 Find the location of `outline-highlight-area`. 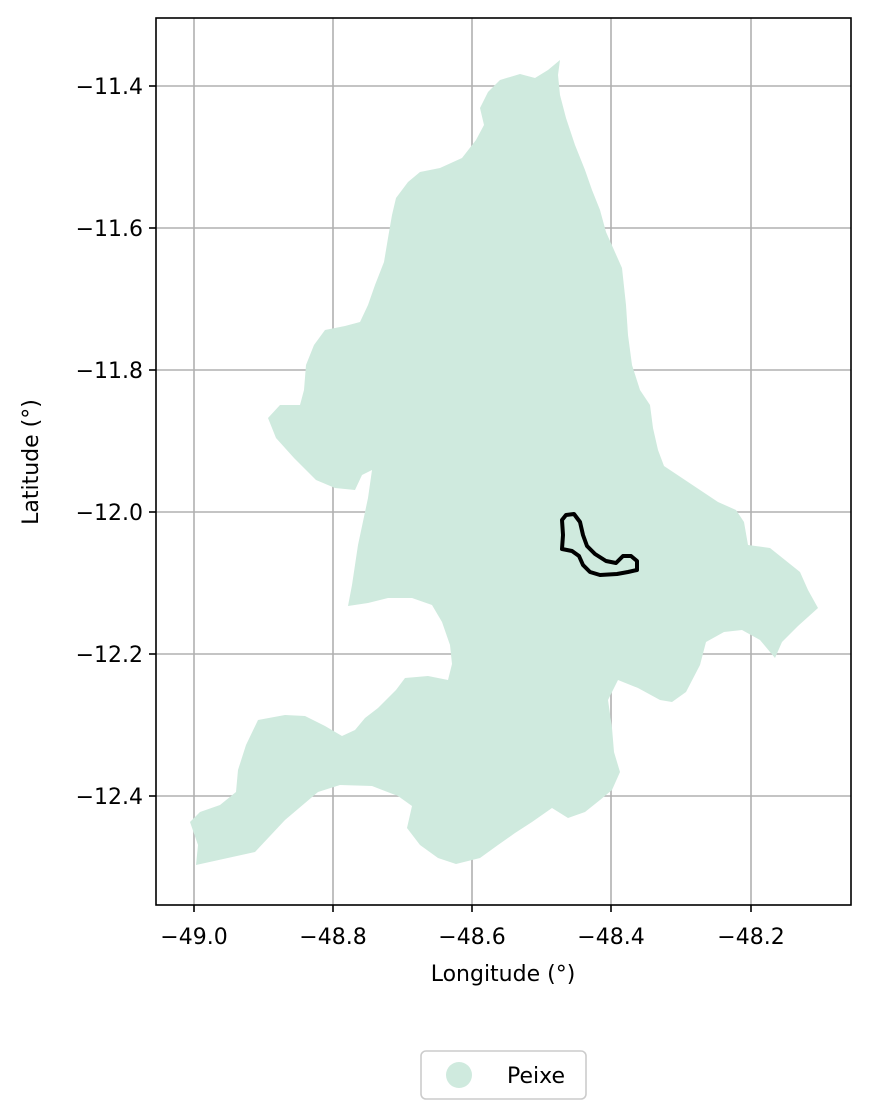

outline-highlight-area is located at coordinates (599, 544).